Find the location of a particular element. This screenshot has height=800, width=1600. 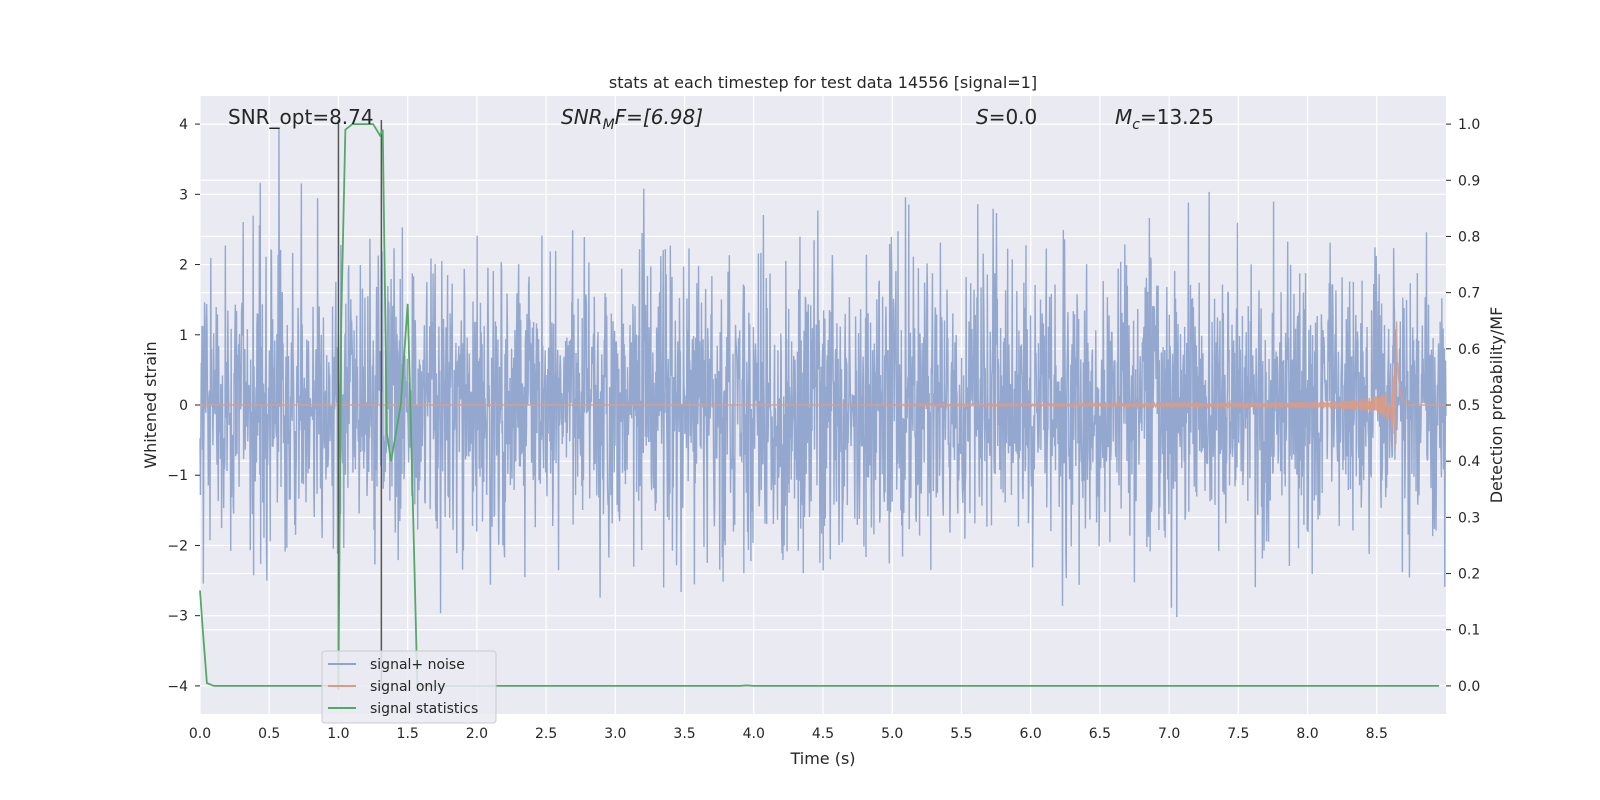

x-tick-label: 7.0 is located at coordinates (1169, 734).